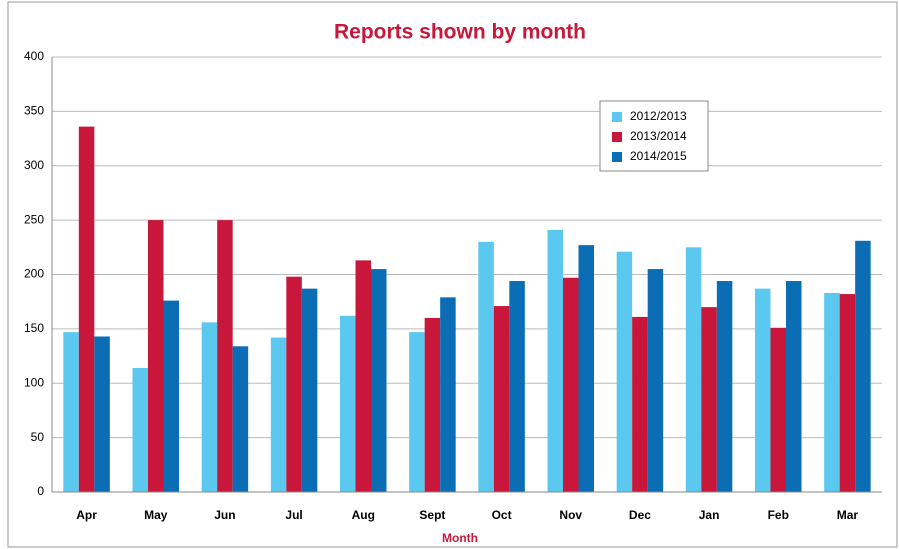 The width and height of the screenshot is (899, 549). Describe the element at coordinates (34, 328) in the screenshot. I see `y-tick-label: 150` at that location.